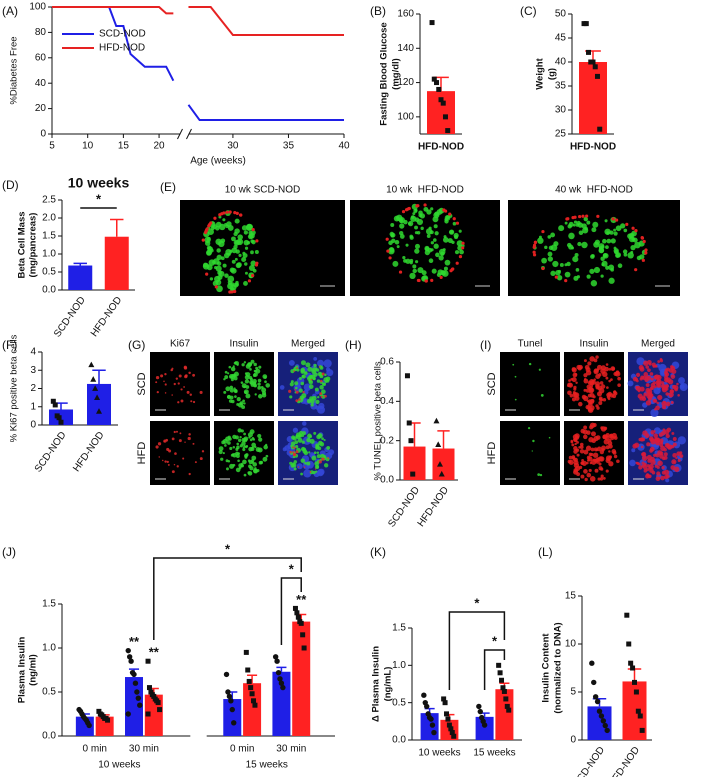  I want to click on y-tick-label: 40, so click(41, 83).